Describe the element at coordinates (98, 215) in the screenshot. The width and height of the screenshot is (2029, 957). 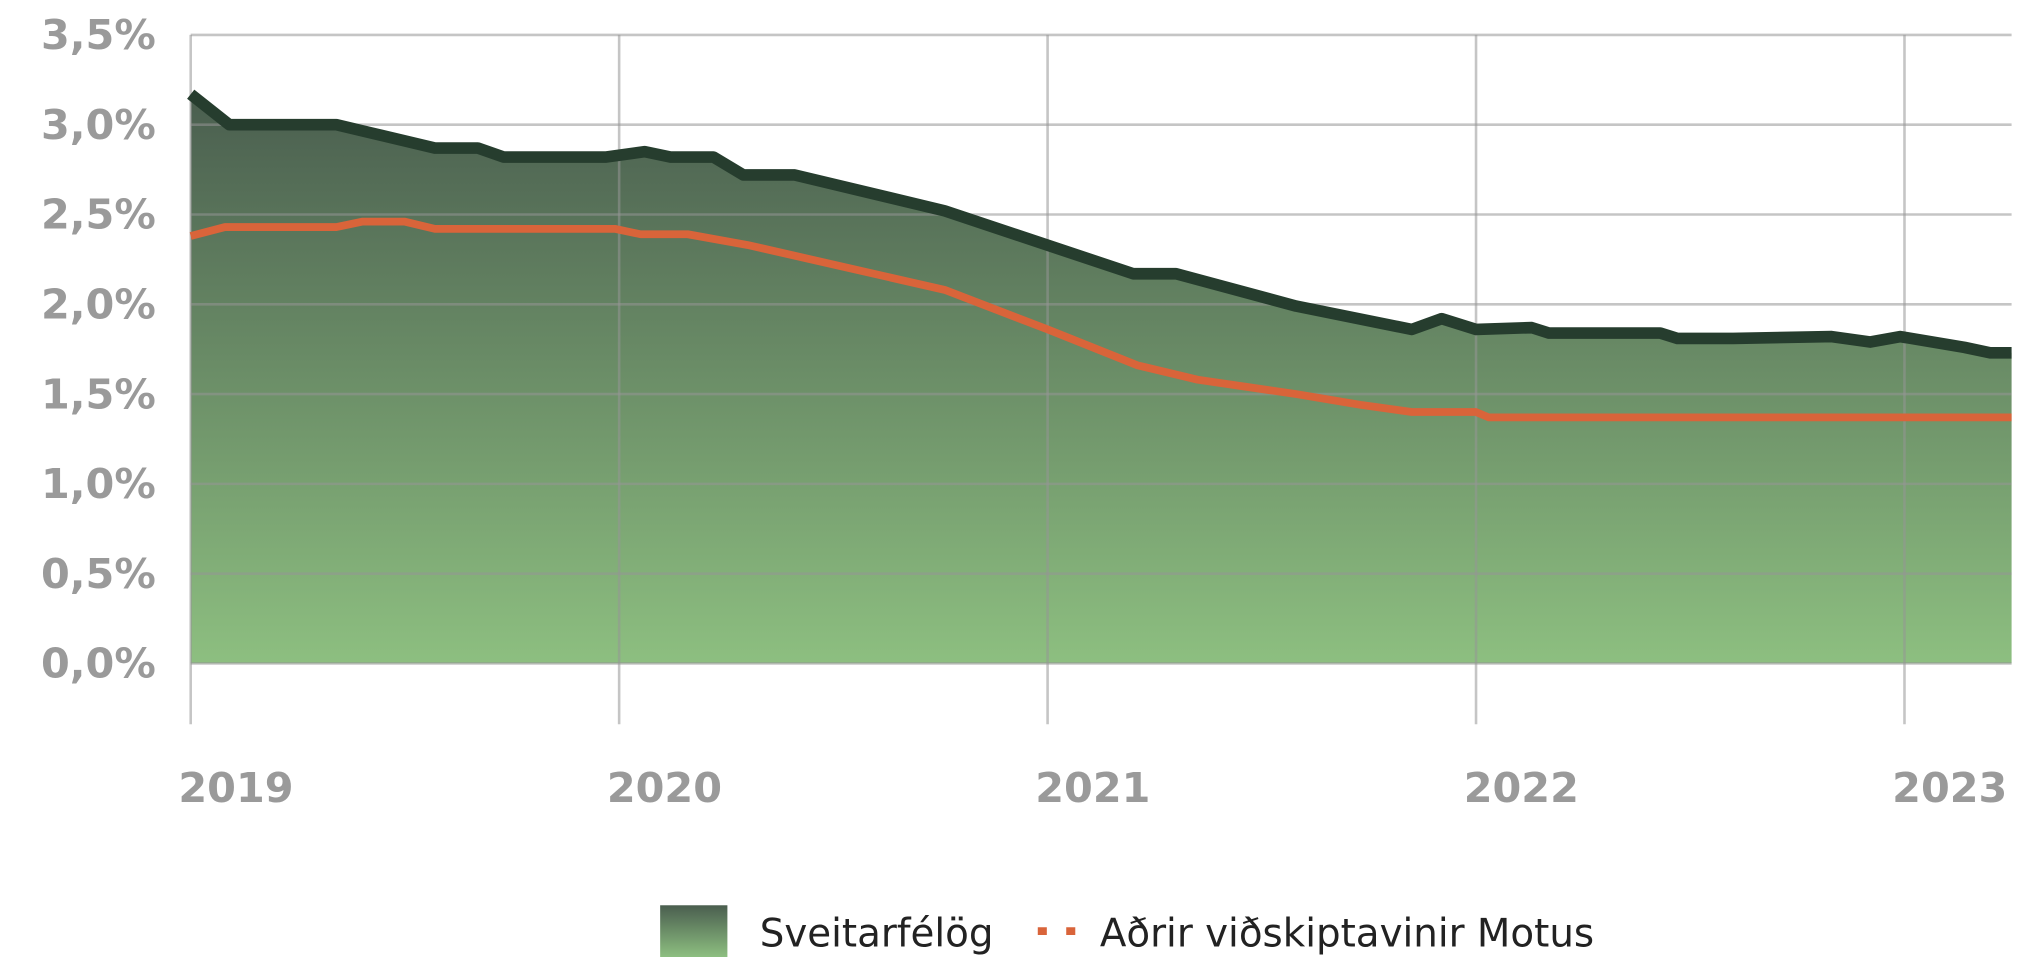
I see `y-tick-label: 2,5%` at that location.